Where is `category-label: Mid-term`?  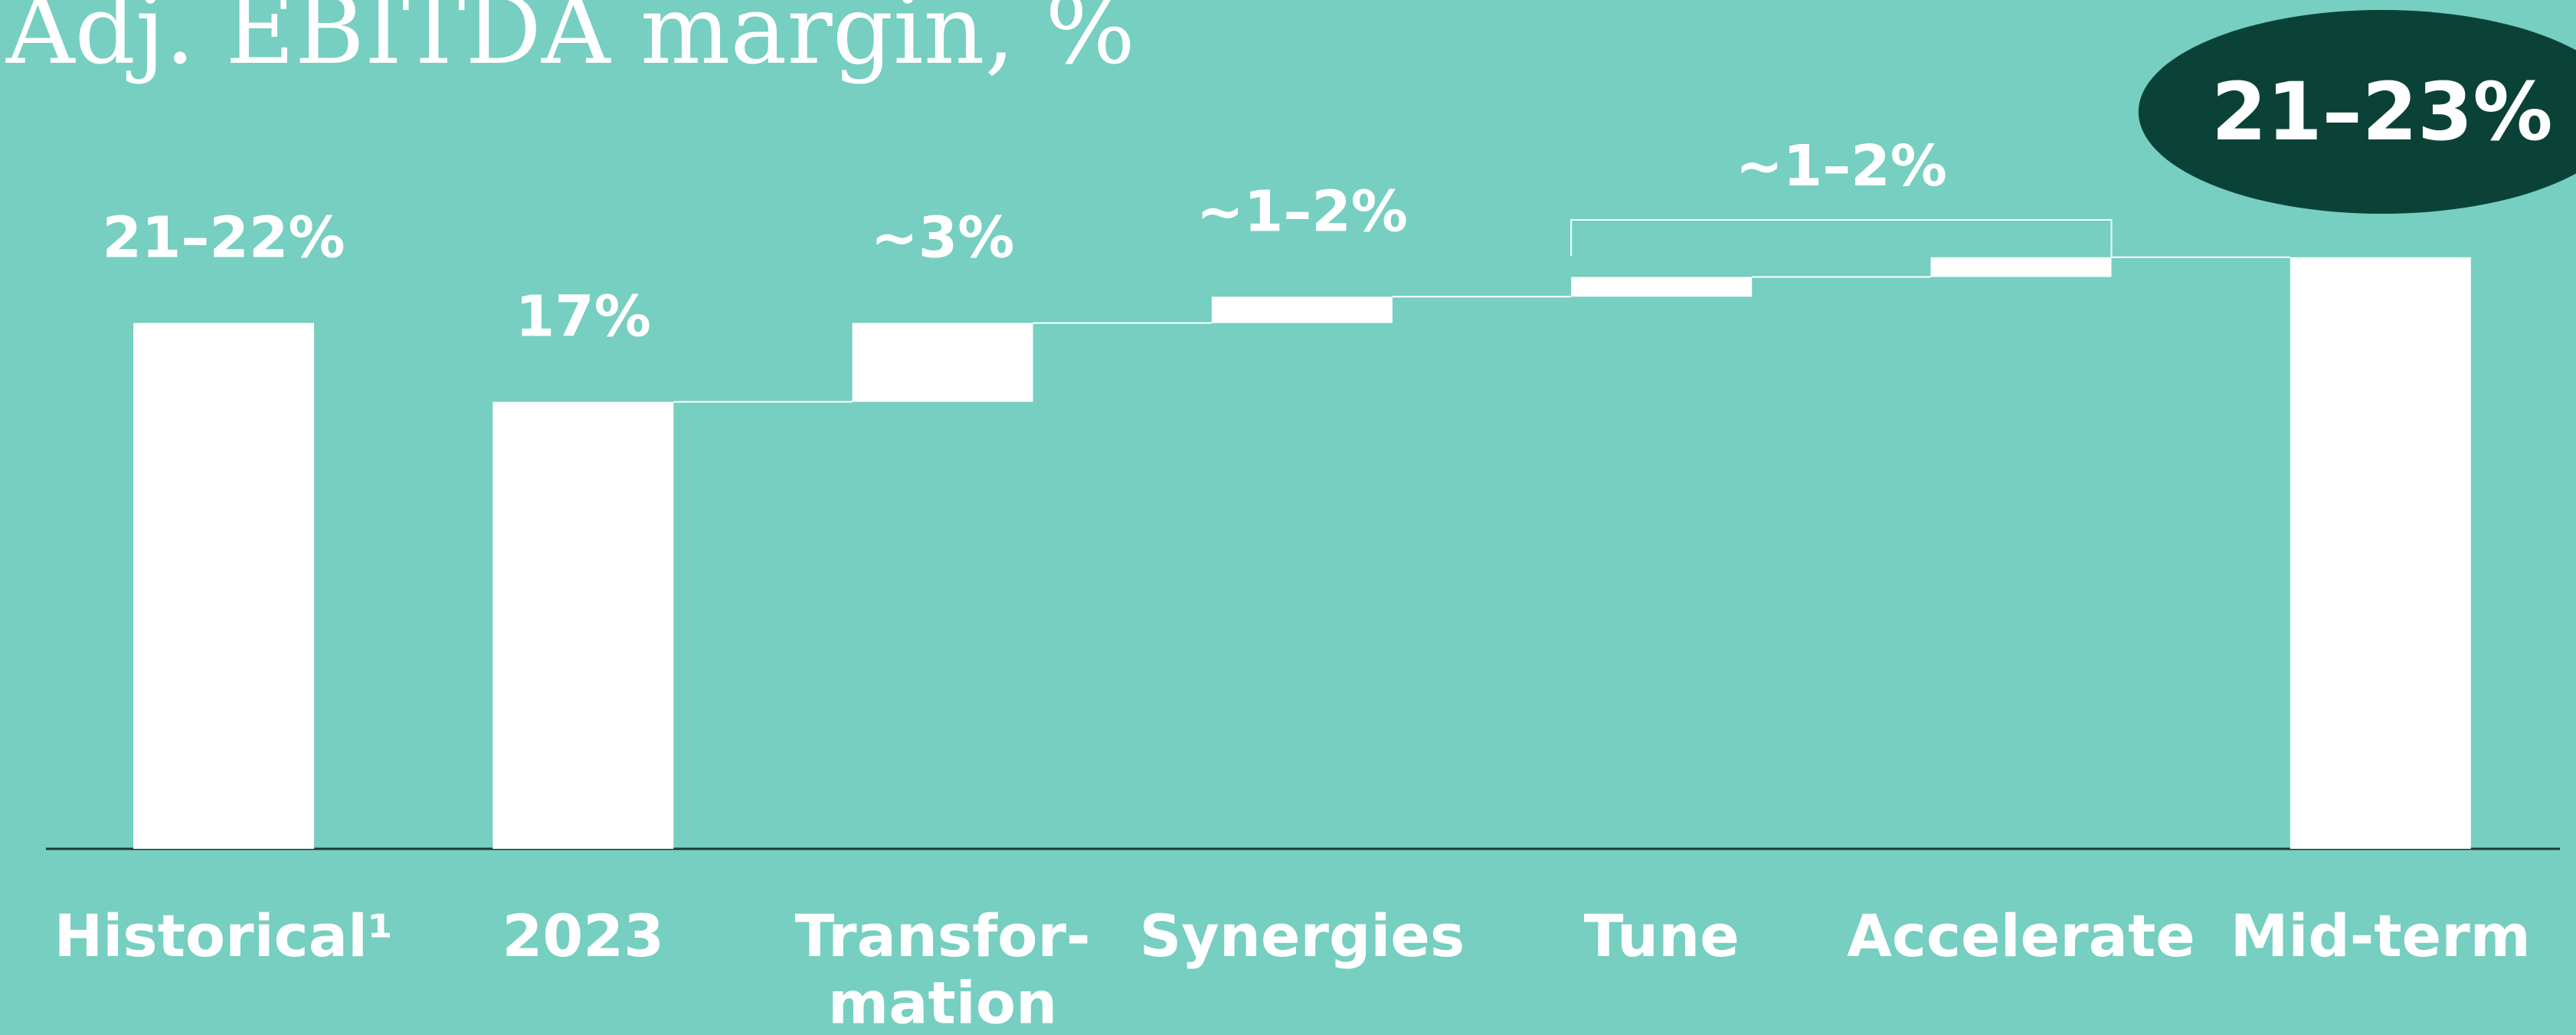
category-label: Mid-term is located at coordinates (2381, 936).